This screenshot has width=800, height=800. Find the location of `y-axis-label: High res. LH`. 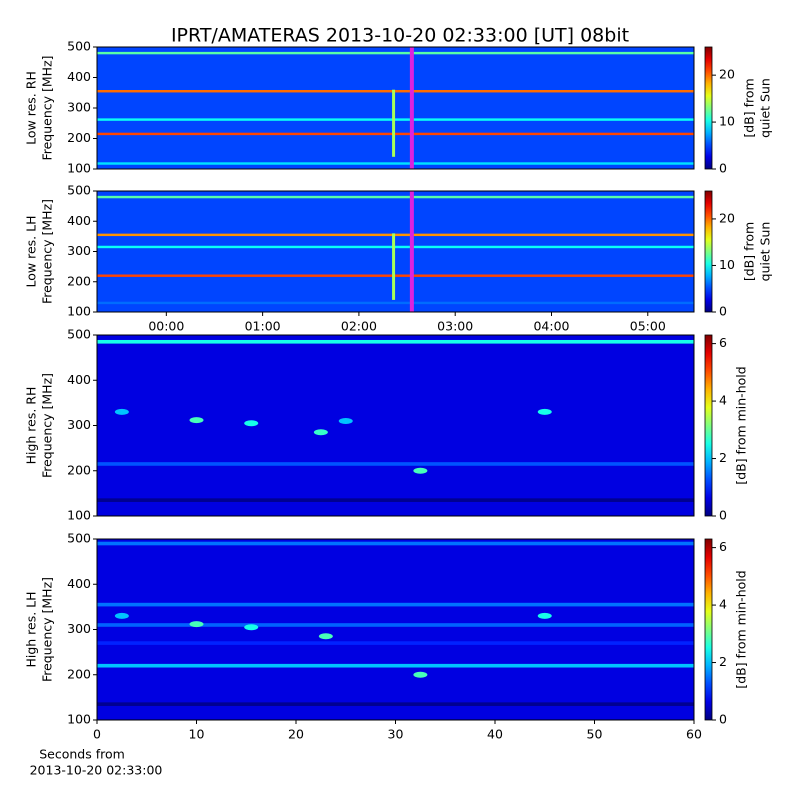

y-axis-label: High res. LH is located at coordinates (31, 629).